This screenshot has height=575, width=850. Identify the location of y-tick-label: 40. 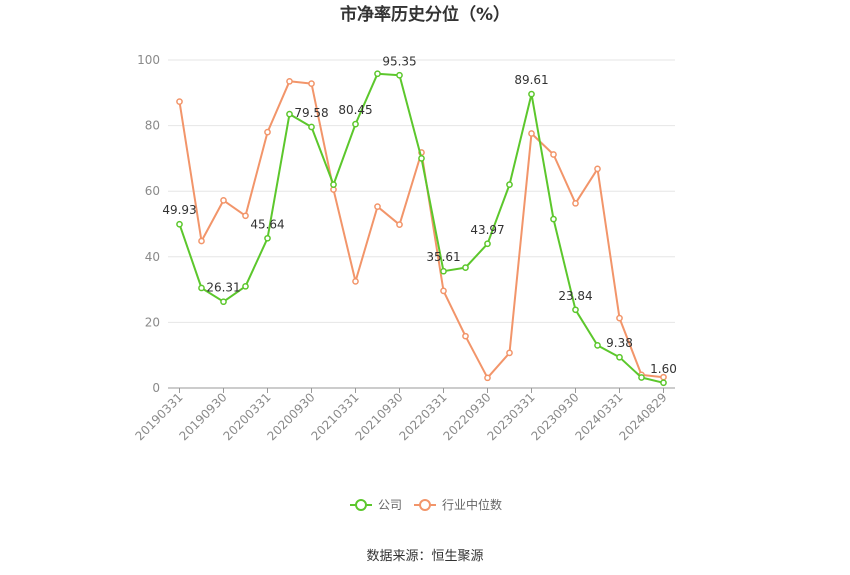
(152, 257).